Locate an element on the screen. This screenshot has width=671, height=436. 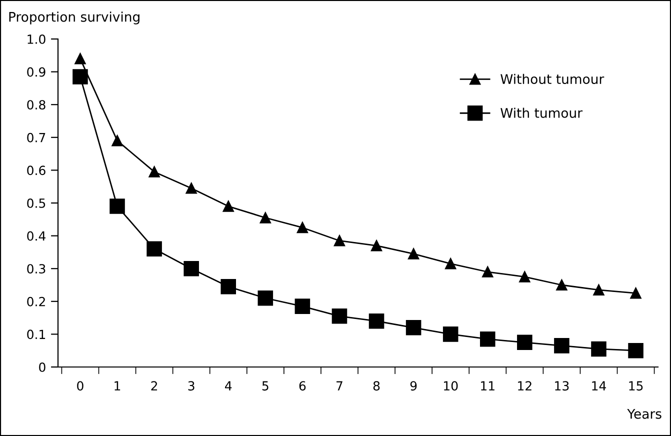
legend-label: Without tumour is located at coordinates (552, 79).